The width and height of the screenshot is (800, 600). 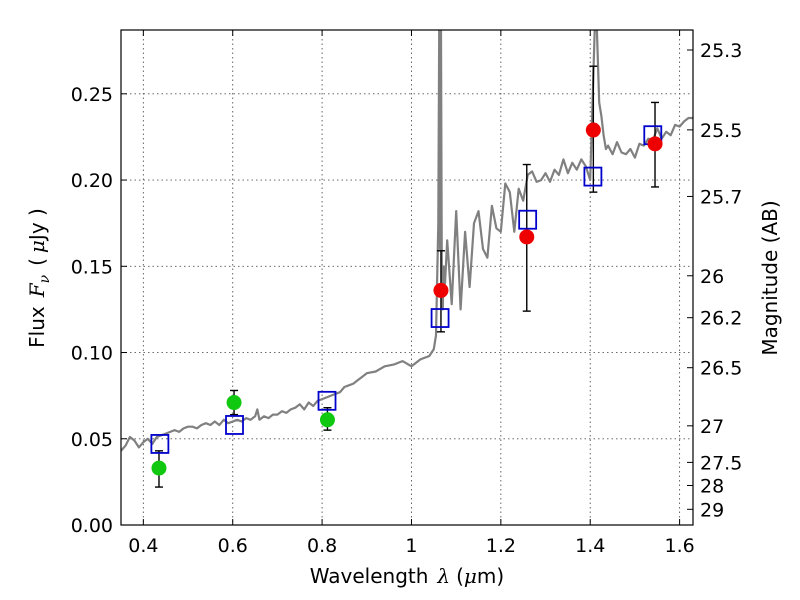 What do you see at coordinates (590, 546) in the screenshot?
I see `x-tick-label: 1.4` at bounding box center [590, 546].